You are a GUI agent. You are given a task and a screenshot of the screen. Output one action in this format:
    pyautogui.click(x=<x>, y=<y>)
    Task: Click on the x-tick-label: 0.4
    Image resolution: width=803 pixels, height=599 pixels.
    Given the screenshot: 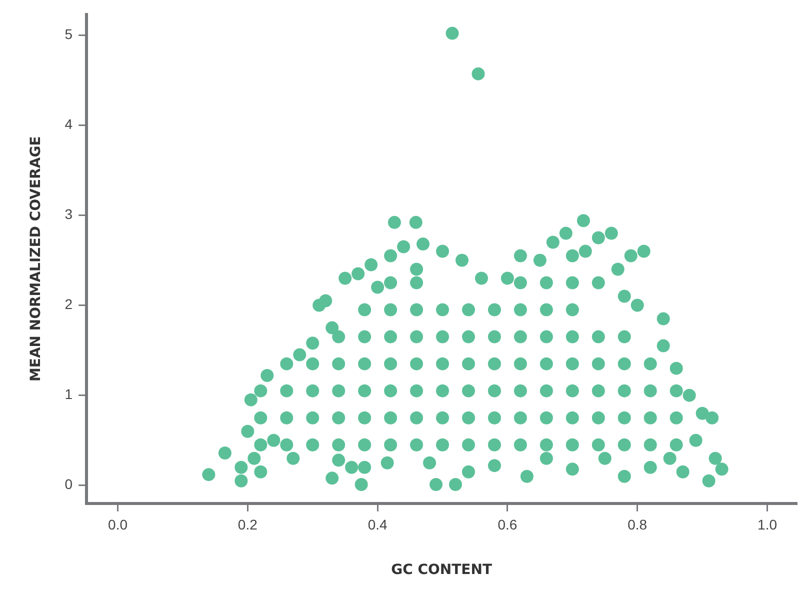 What is the action you would take?
    pyautogui.click(x=378, y=524)
    